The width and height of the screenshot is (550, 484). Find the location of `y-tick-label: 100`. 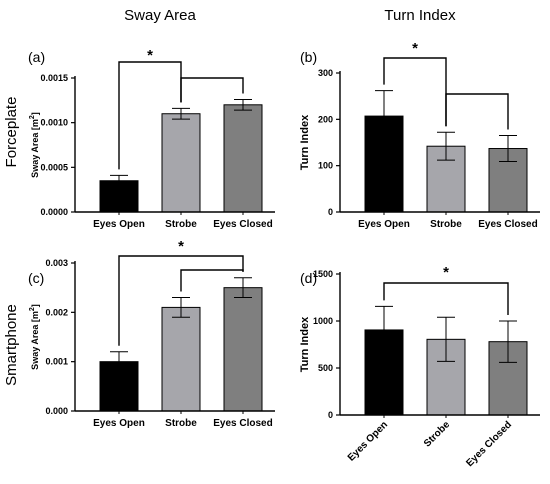

y-tick-label: 100 is located at coordinates (325, 166).